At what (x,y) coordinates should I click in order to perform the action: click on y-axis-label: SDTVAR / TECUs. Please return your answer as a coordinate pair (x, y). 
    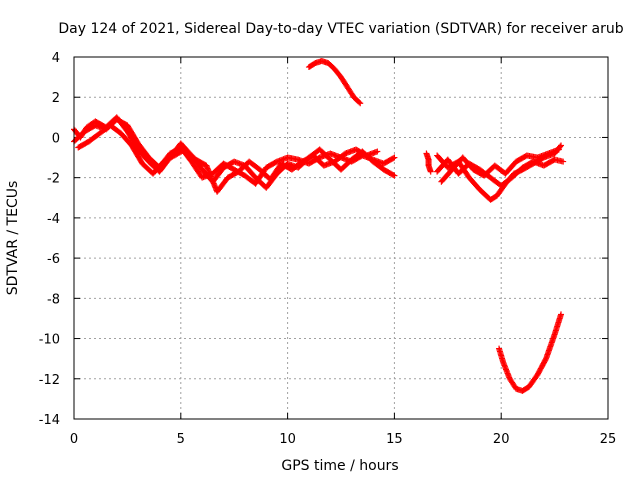
    Looking at the image, I should click on (13, 238).